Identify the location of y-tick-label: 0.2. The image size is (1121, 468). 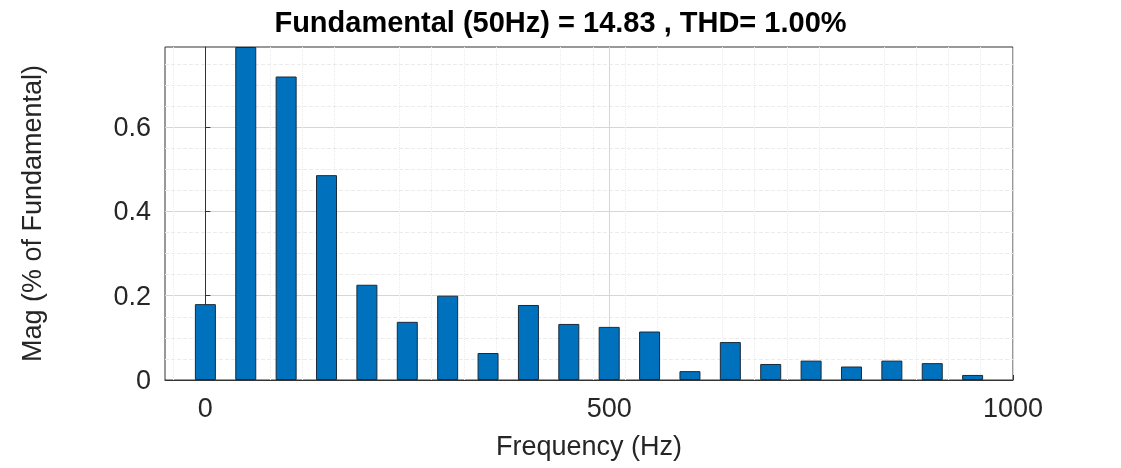
(132, 295).